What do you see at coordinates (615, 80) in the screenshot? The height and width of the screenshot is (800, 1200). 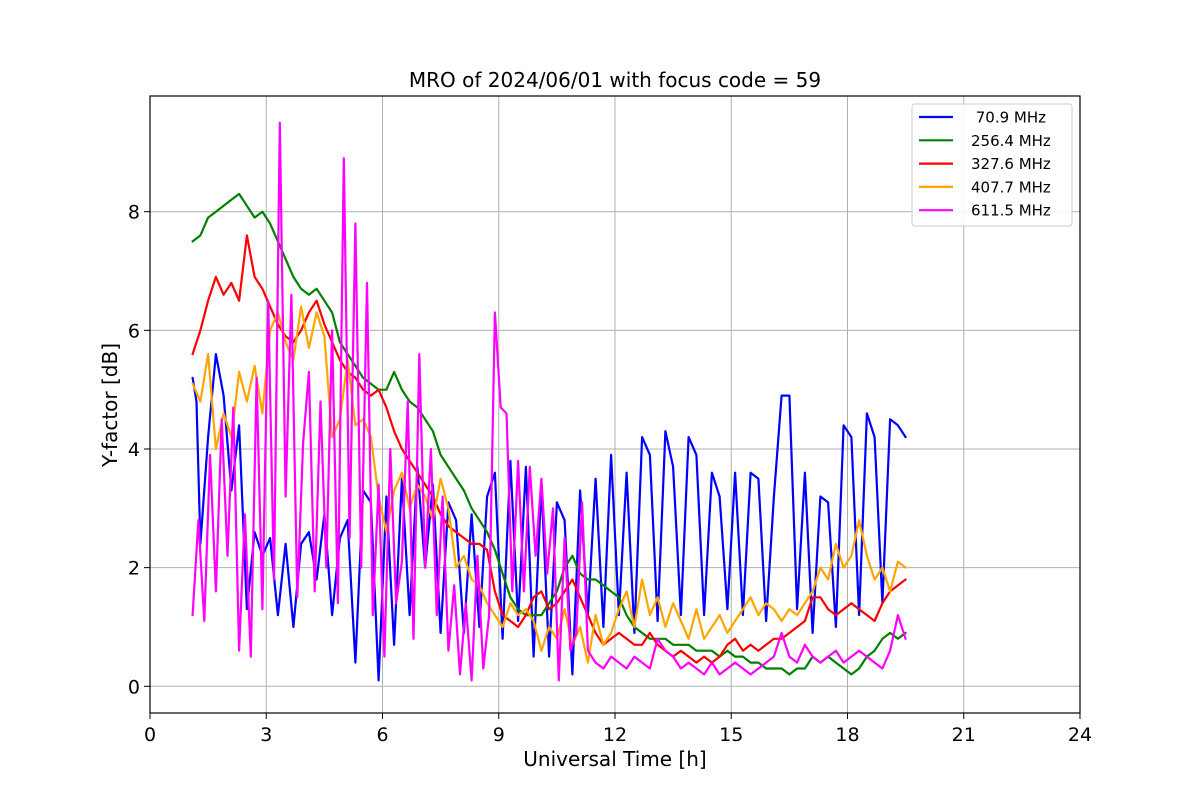 I see `chart-title: MRO of 2024/06/01 with focus code = 59` at bounding box center [615, 80].